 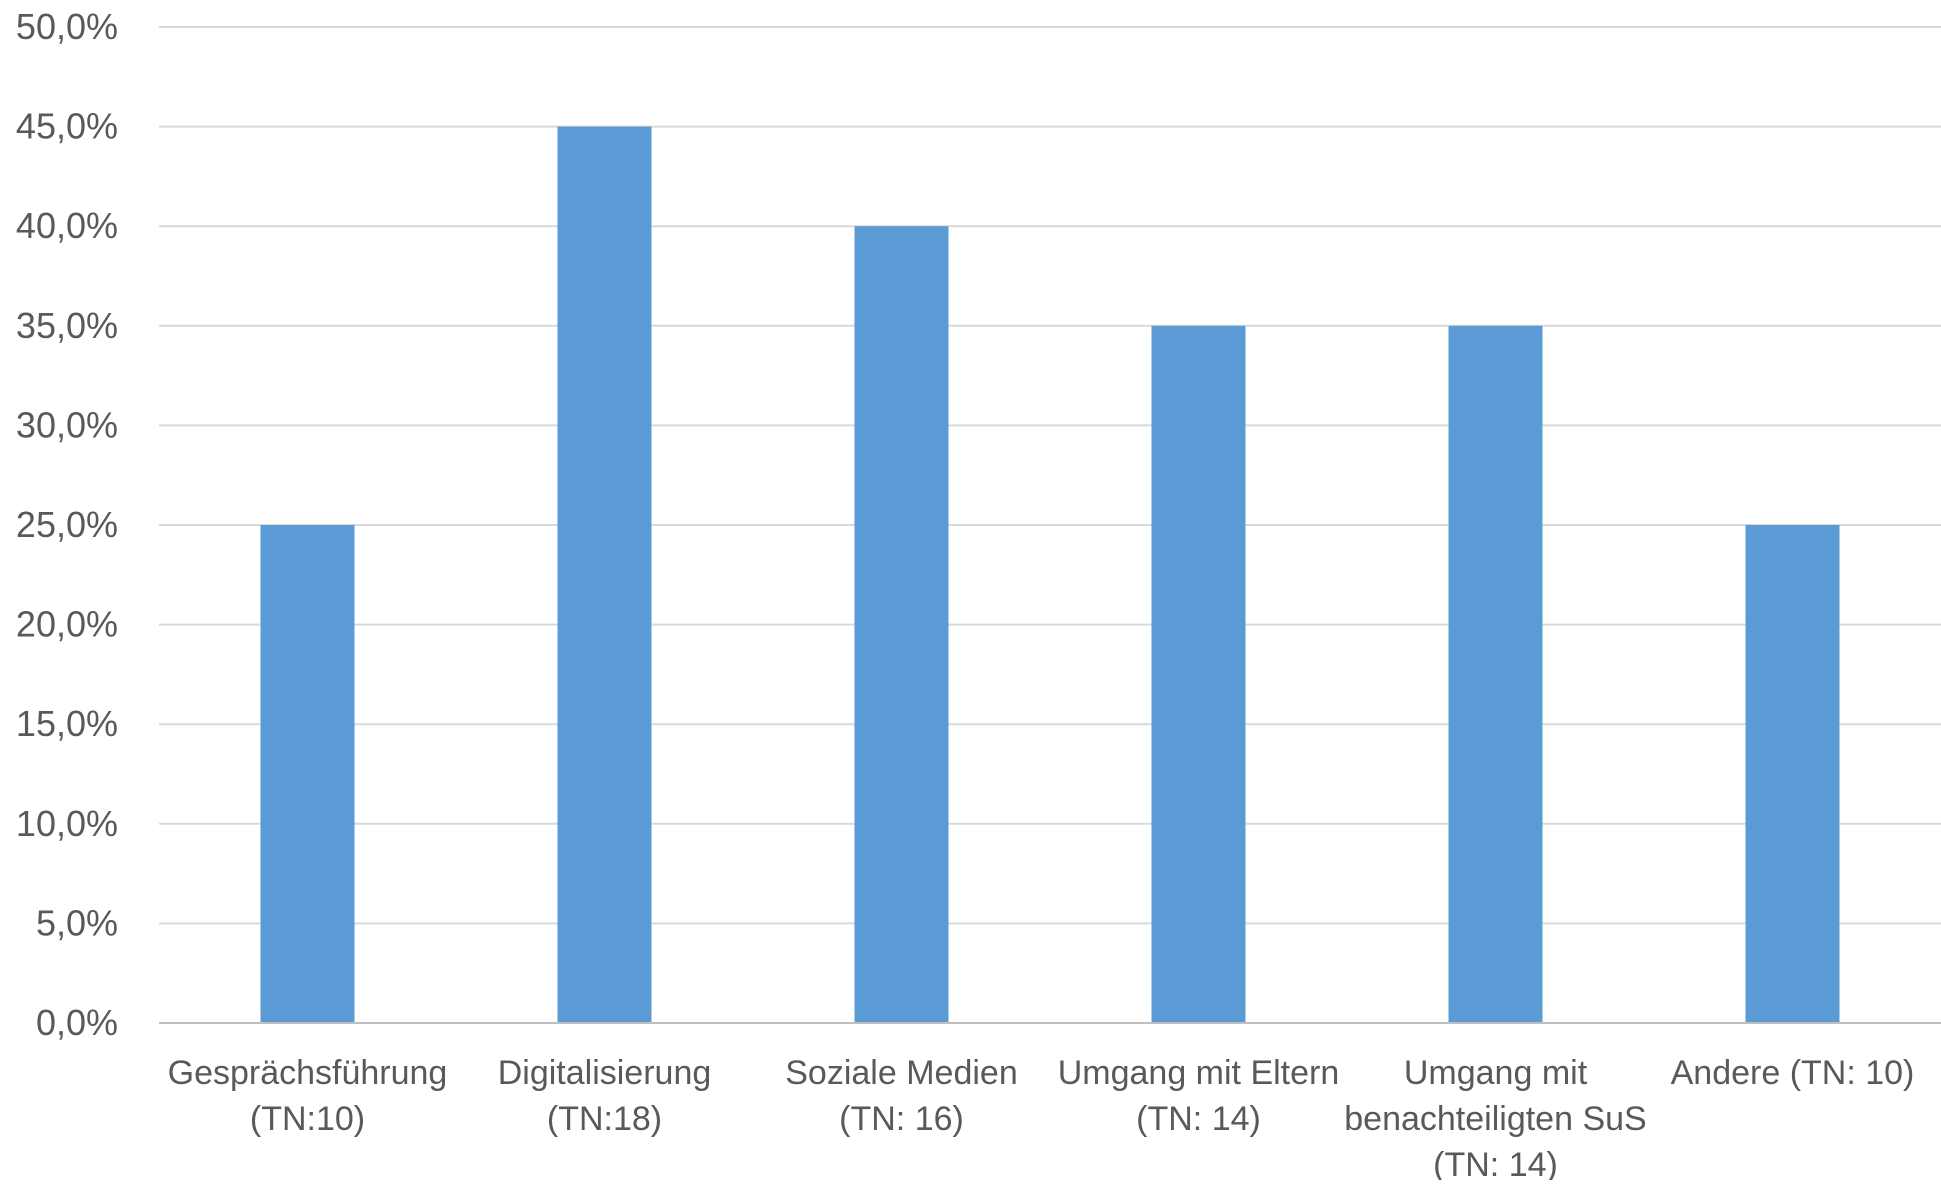 What do you see at coordinates (67, 823) in the screenshot?
I see `y-tick-label: 10,0%` at bounding box center [67, 823].